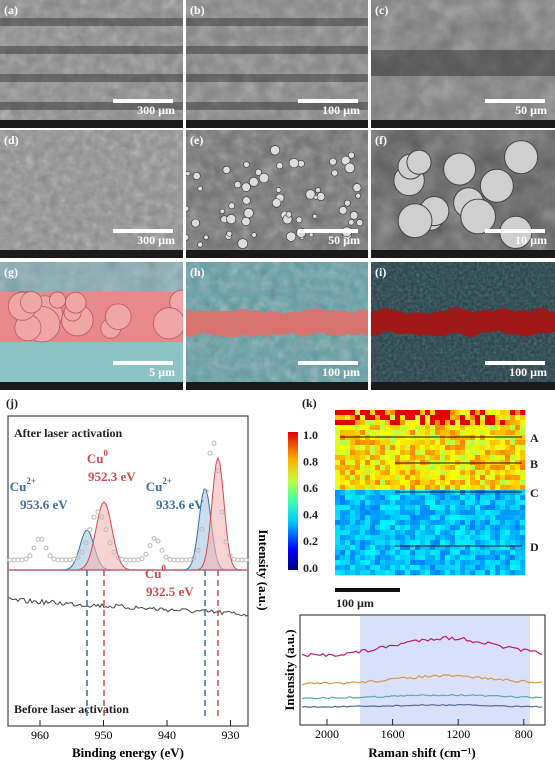  What do you see at coordinates (197, 10) in the screenshot?
I see `panel-label: (b)` at bounding box center [197, 10].